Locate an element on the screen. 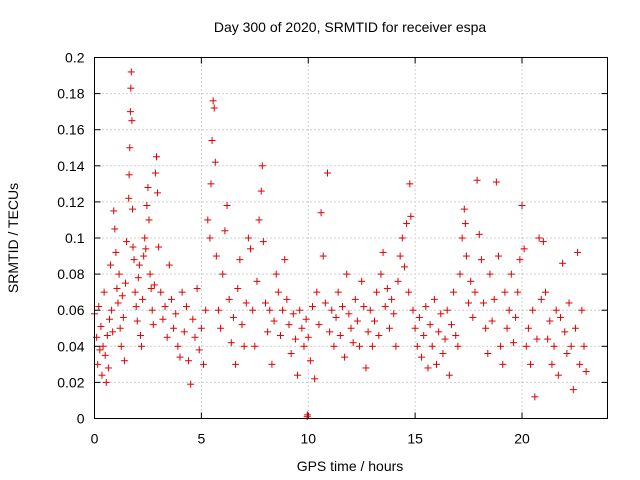 This screenshot has height=480, width=640. y-tick-label: 0.18 is located at coordinates (70, 94).